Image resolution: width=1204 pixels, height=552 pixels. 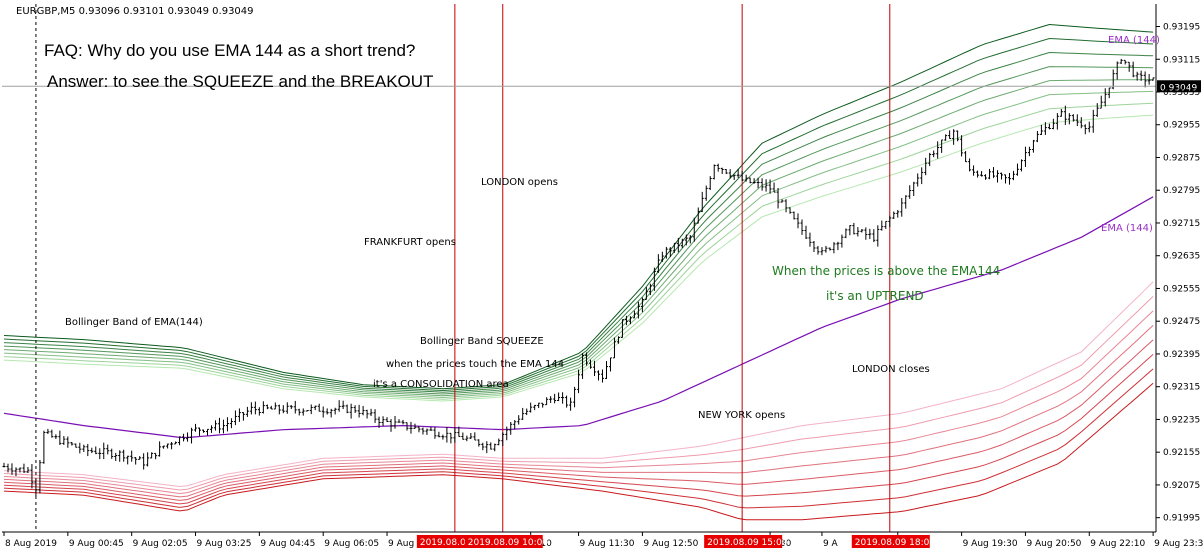 I want to click on x-tick-label: 9 Aug 12:50, so click(x=670, y=544).